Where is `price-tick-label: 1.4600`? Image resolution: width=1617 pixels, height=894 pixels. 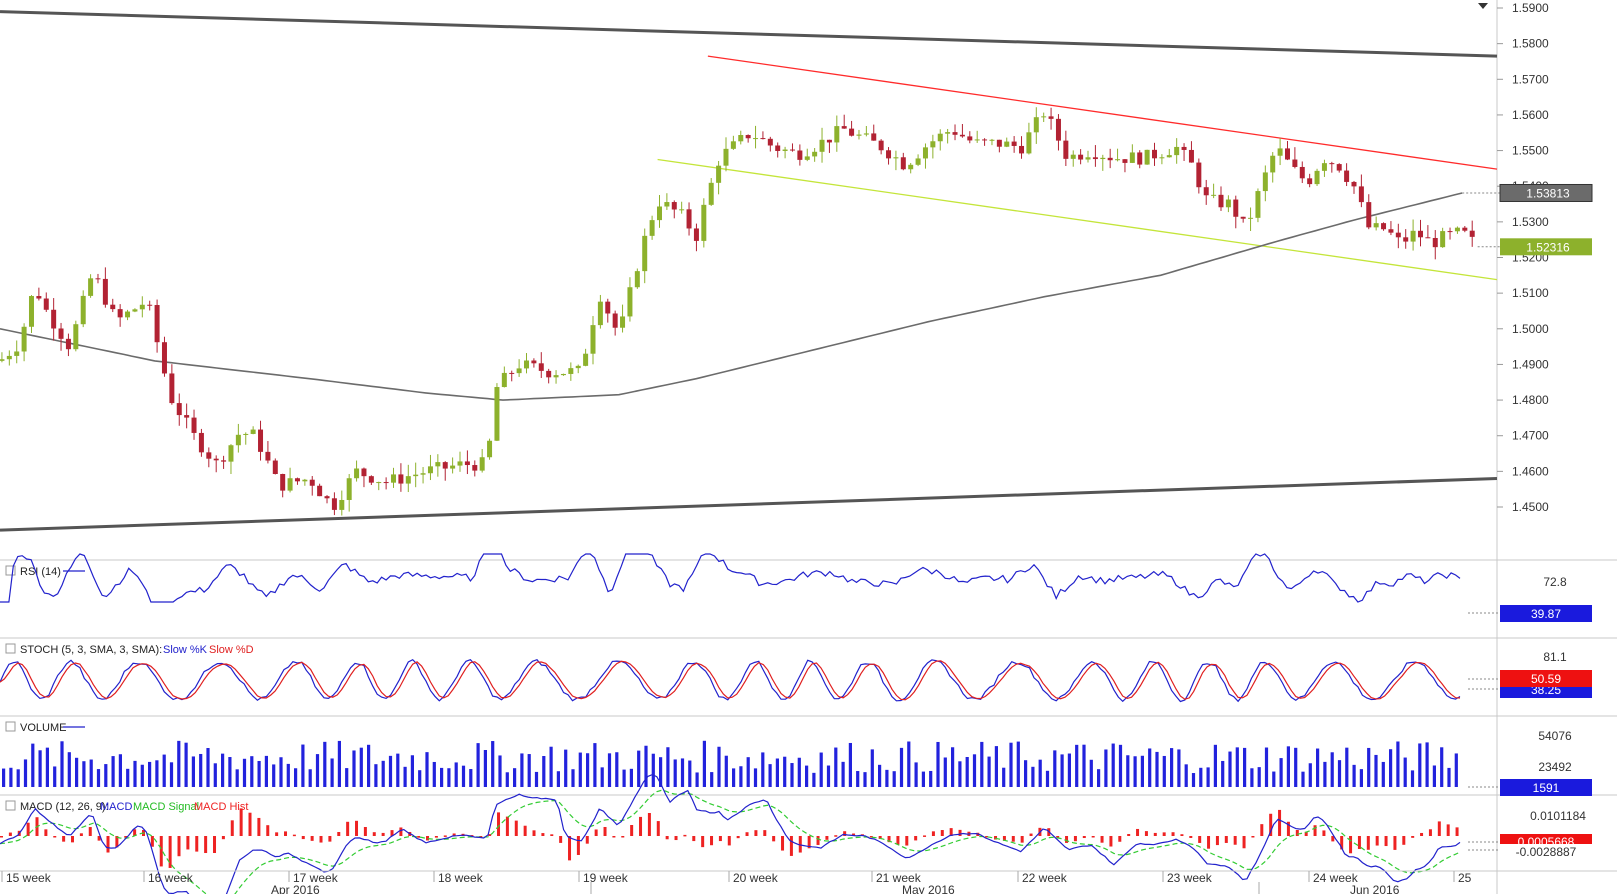 price-tick-label: 1.4600 is located at coordinates (1530, 471).